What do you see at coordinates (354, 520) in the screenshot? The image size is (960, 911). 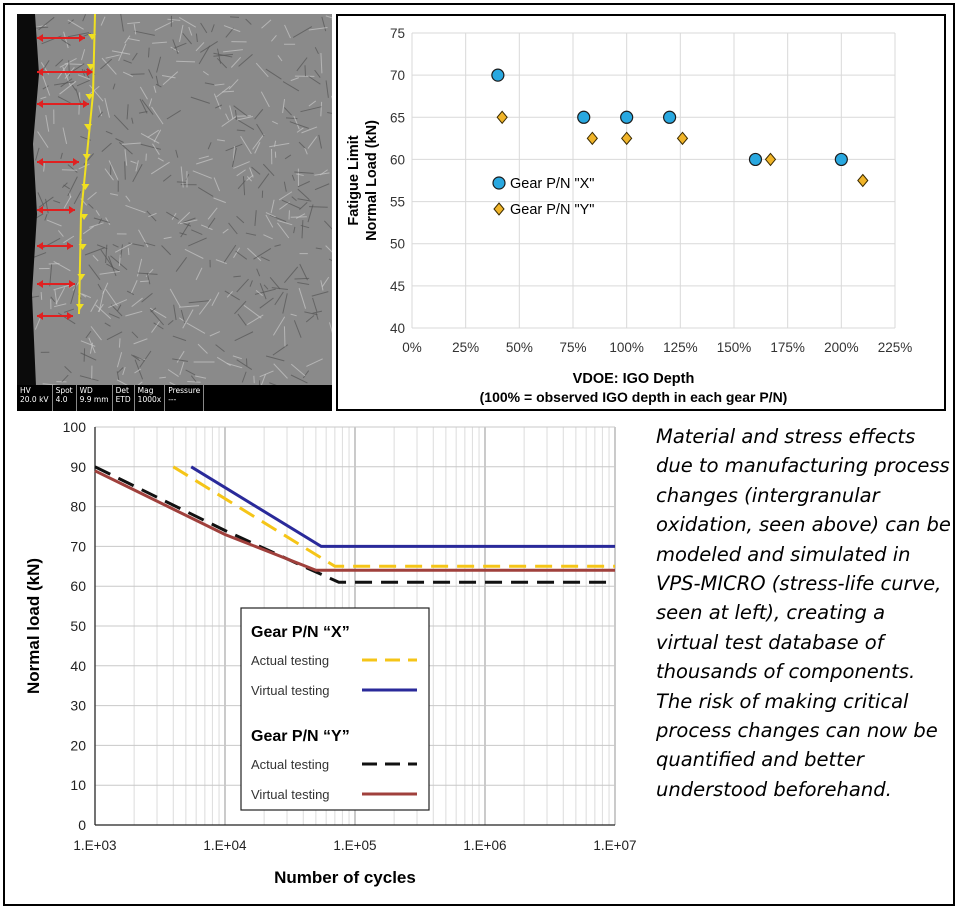 I see `stress-life-curve` at bounding box center [354, 520].